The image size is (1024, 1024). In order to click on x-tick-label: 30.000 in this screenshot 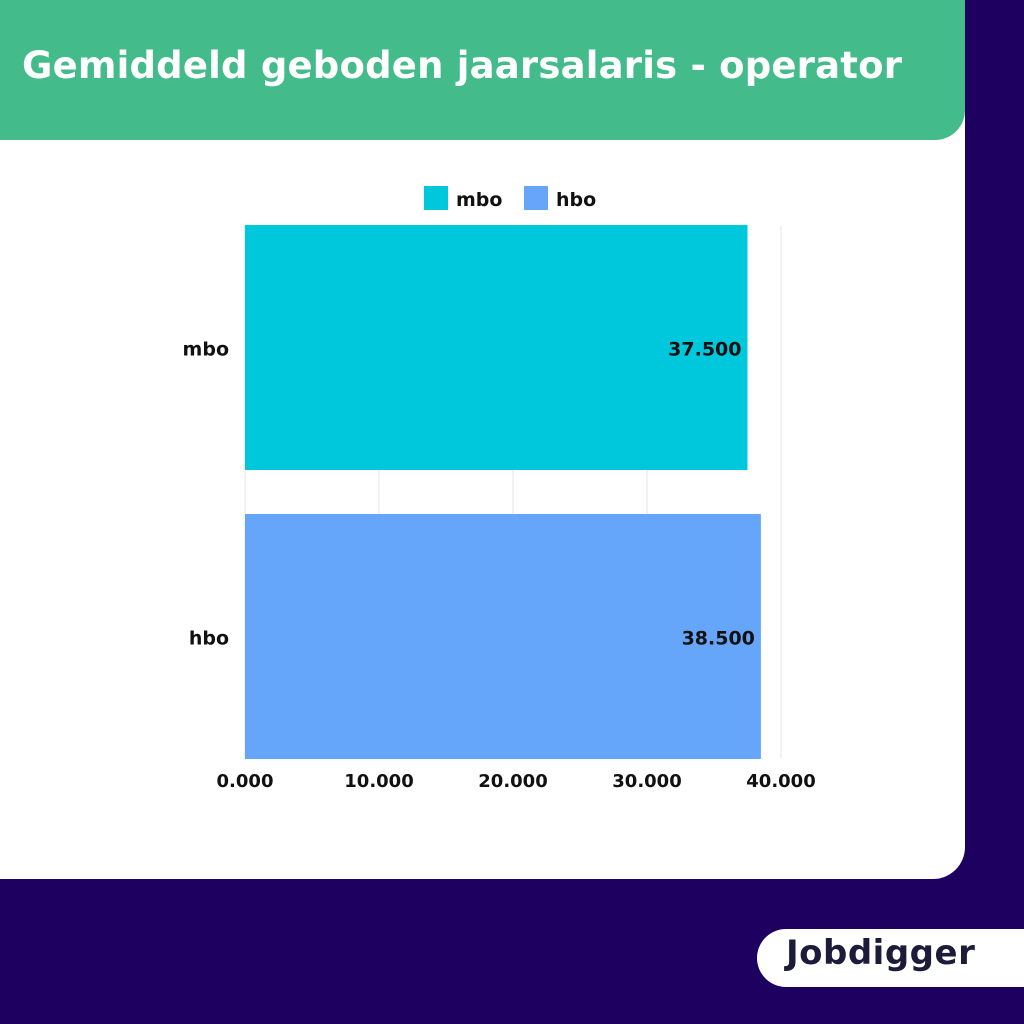, I will do `click(646, 781)`.